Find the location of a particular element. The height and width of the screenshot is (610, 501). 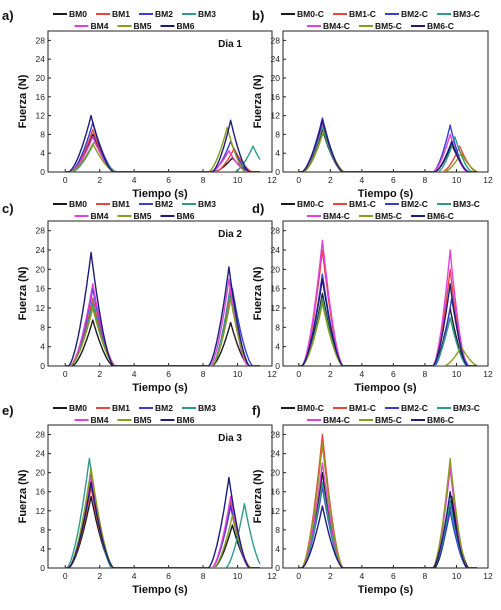

legend-item: BM6 is located at coordinates (177, 420).